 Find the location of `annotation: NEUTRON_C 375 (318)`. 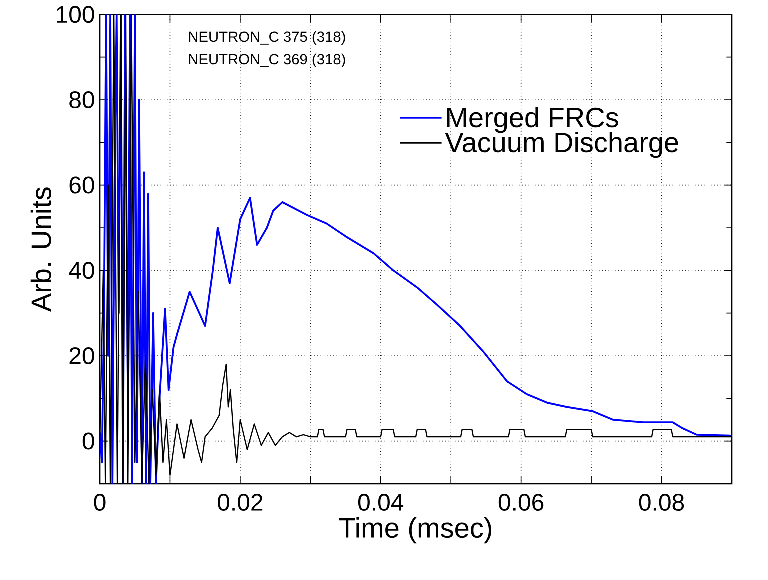

annotation: NEUTRON_C 375 (318) is located at coordinates (267, 38).